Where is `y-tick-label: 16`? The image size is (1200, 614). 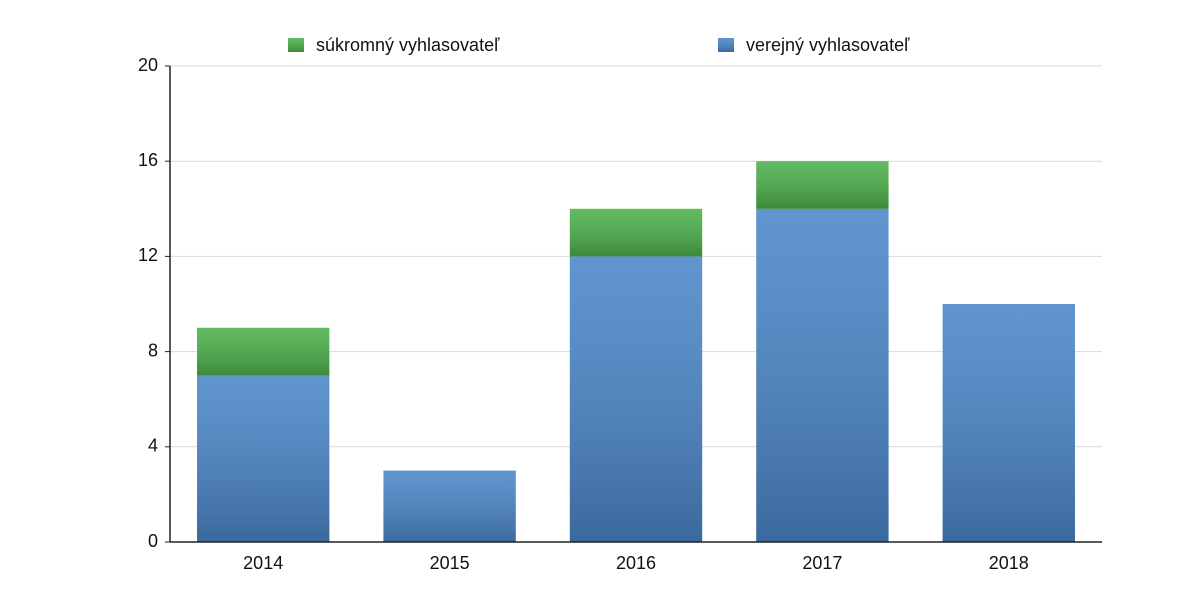
y-tick-label: 16 is located at coordinates (148, 160).